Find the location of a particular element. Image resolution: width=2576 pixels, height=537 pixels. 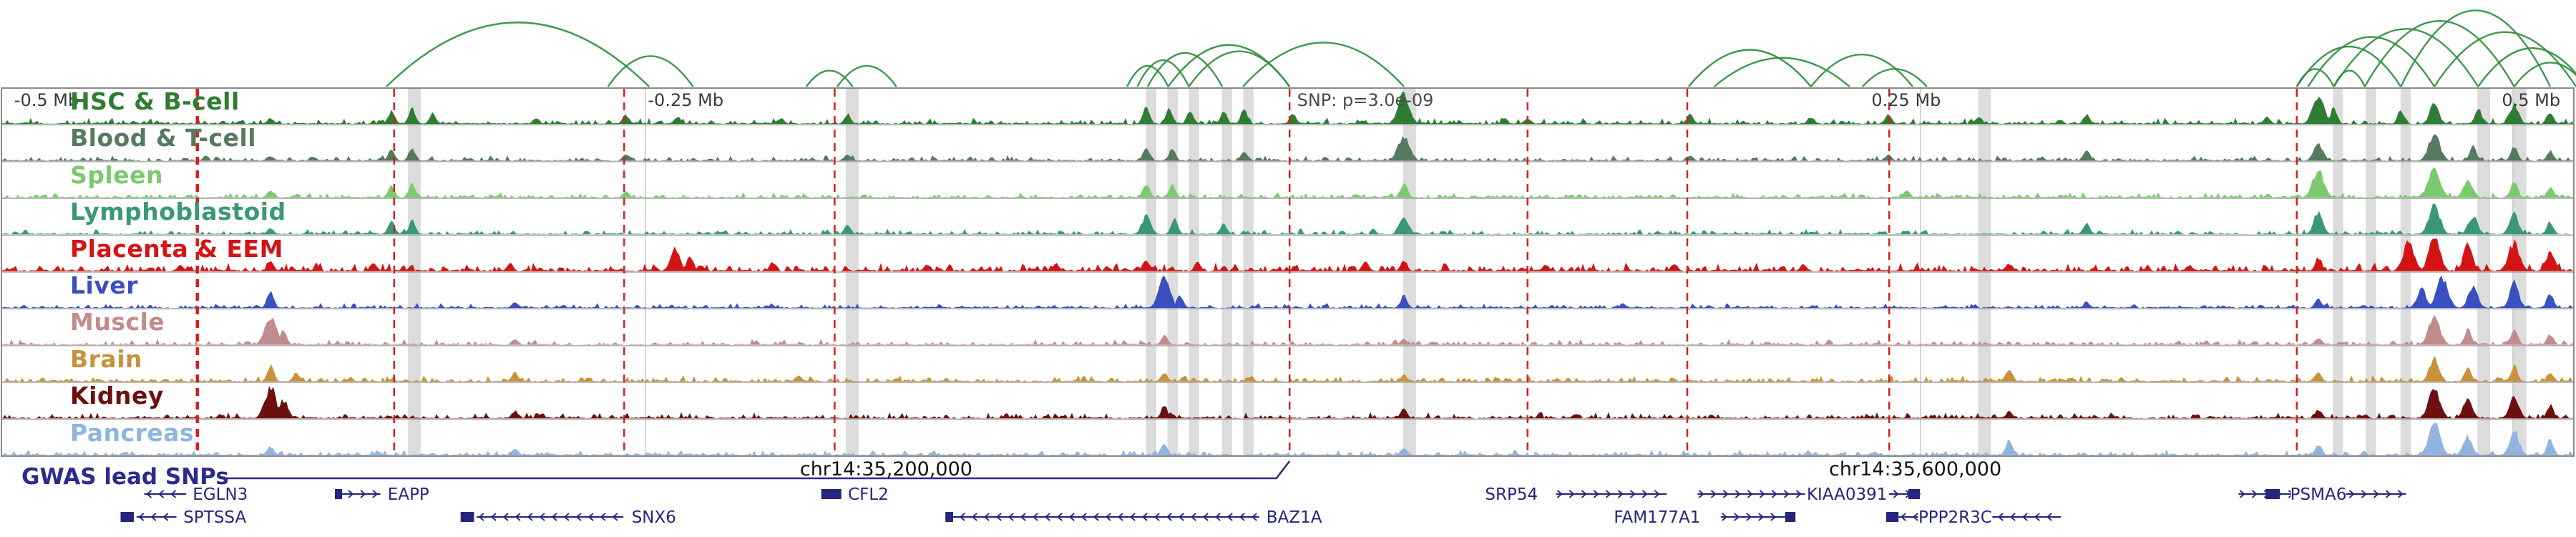

gene-label: BAZ1A is located at coordinates (1294, 517).